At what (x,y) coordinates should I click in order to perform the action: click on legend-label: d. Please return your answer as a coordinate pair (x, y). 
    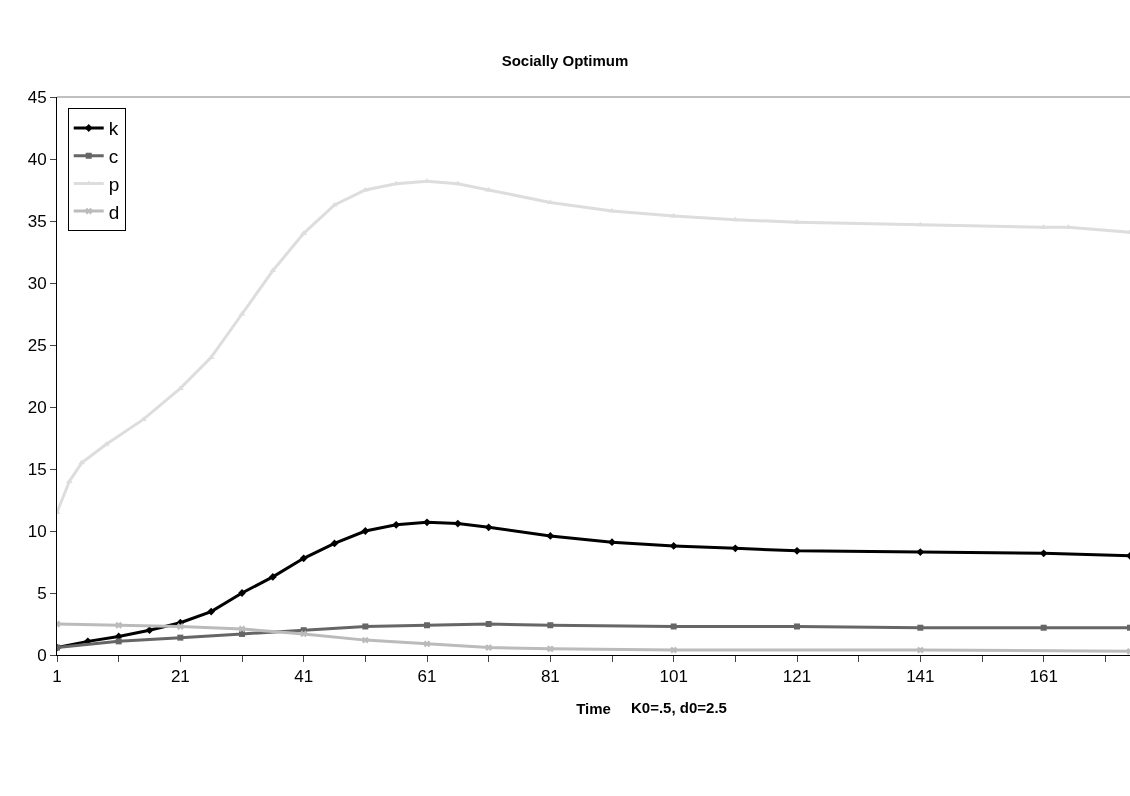
    Looking at the image, I should click on (114, 212).